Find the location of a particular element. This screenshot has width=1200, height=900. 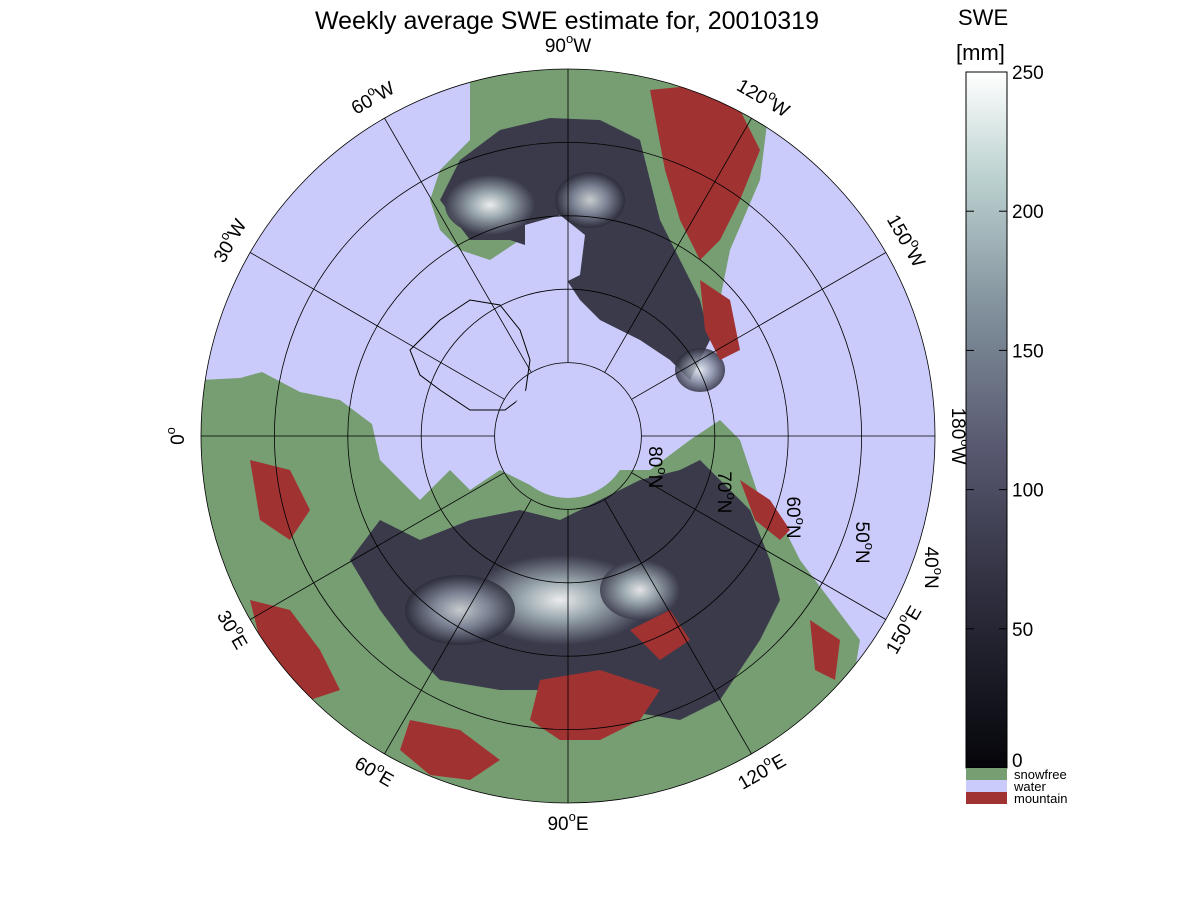

colorbar-tick-label: 200 is located at coordinates (1028, 212).